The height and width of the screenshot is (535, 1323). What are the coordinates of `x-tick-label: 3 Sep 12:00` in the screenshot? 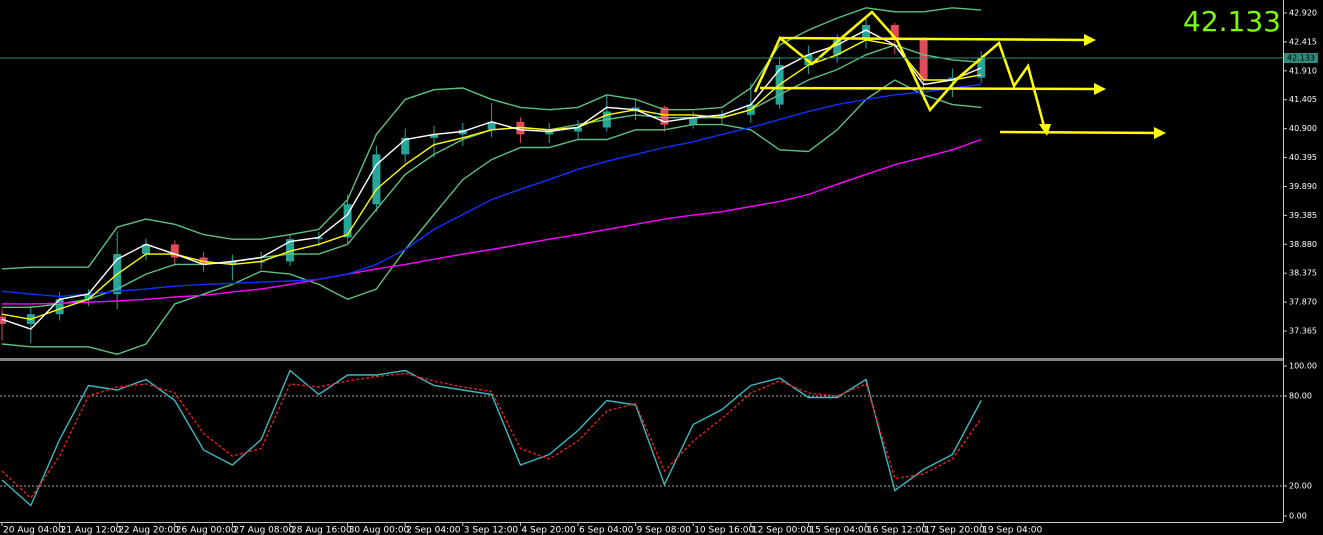 It's located at (491, 530).